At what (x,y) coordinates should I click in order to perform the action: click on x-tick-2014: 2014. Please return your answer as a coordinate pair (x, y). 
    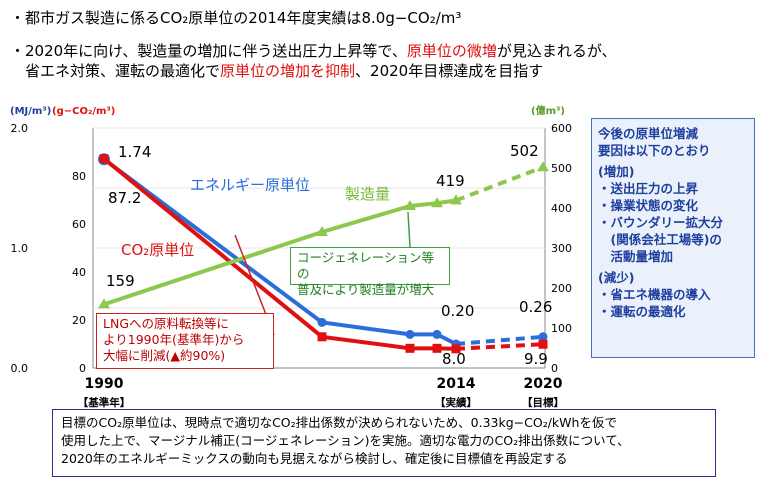
    Looking at the image, I should click on (456, 384).